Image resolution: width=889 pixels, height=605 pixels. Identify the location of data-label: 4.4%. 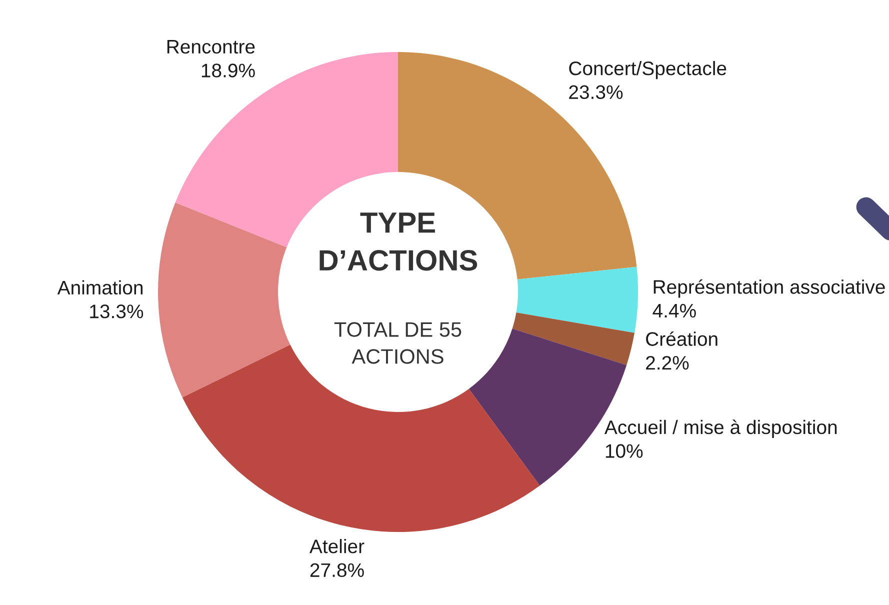
(674, 311).